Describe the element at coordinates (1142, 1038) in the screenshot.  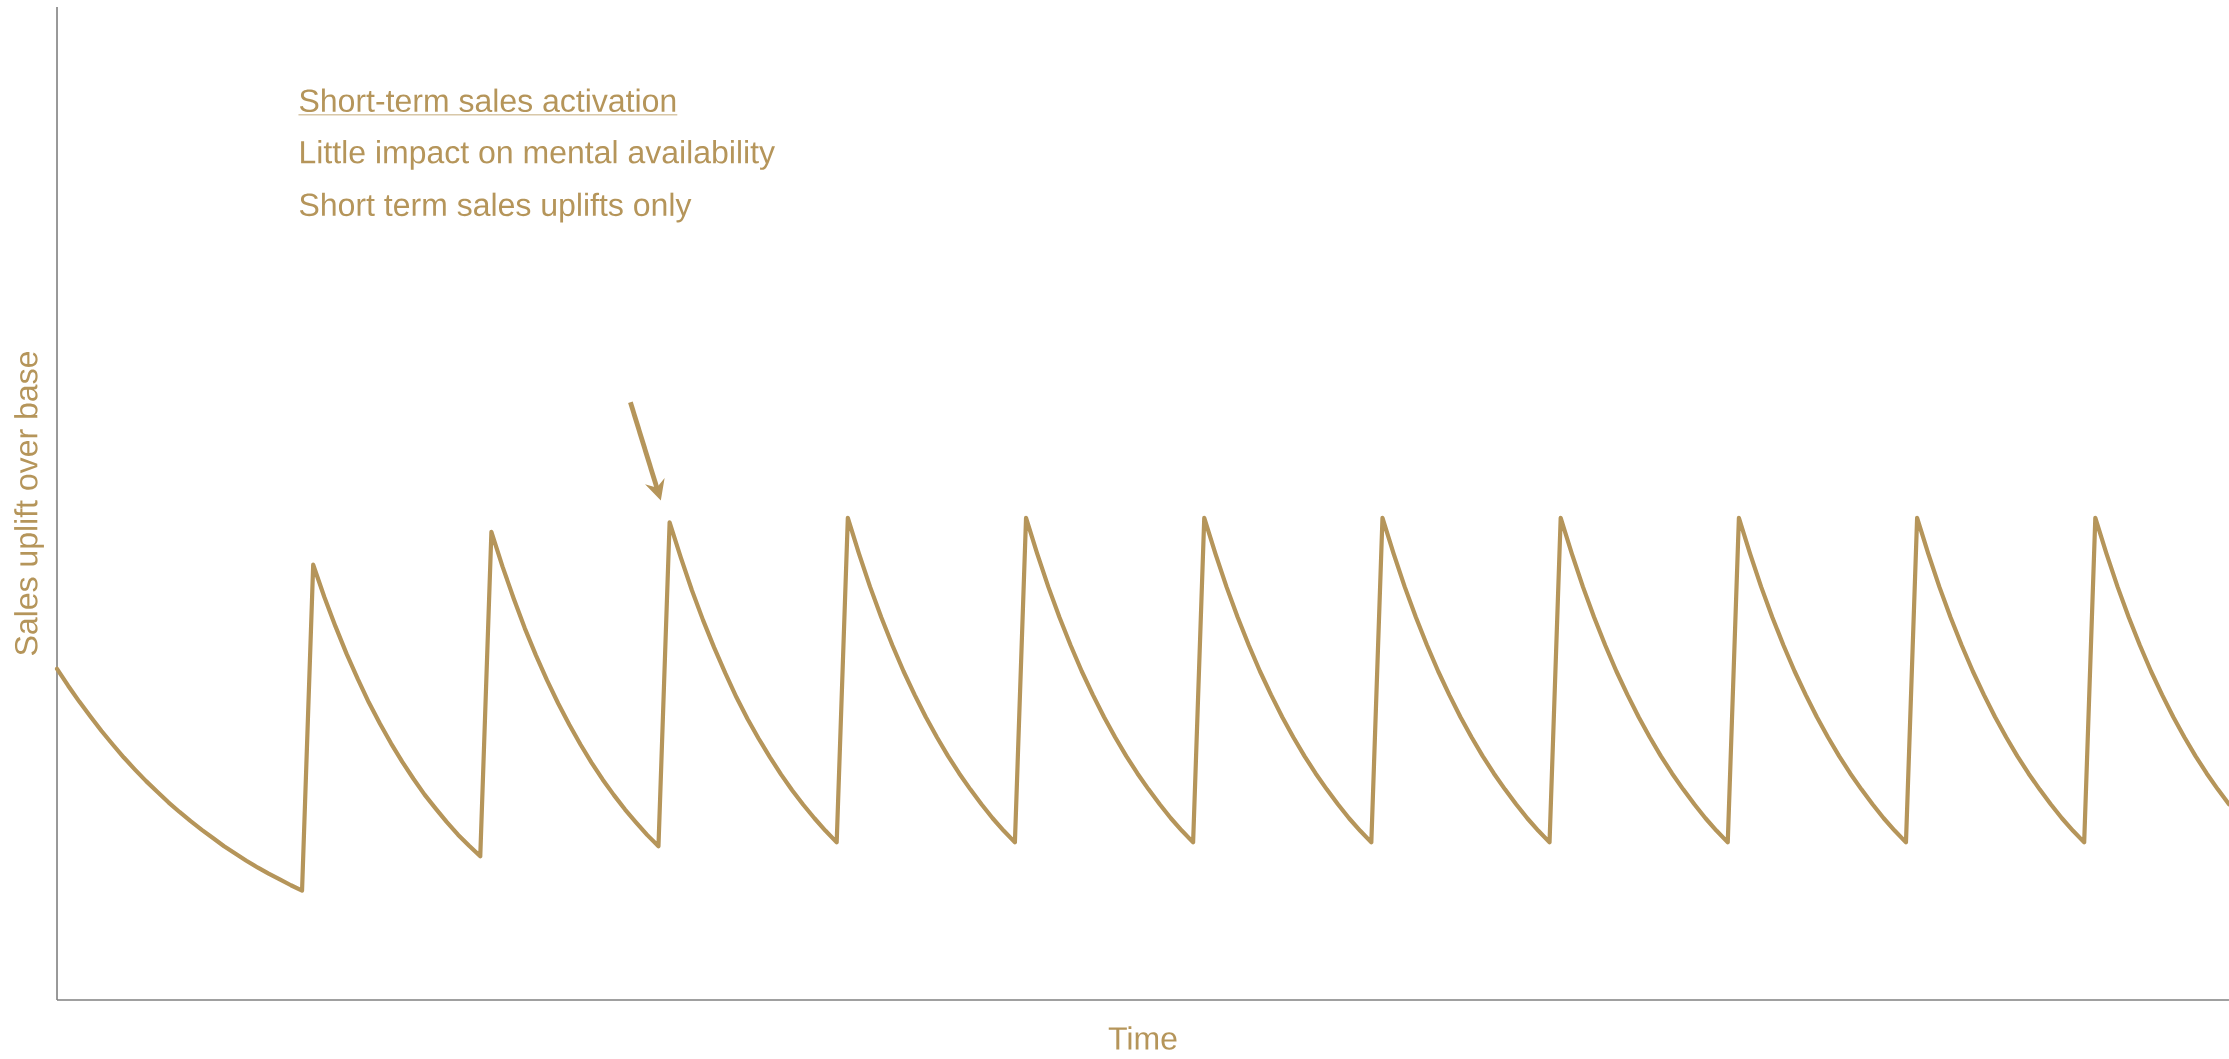
I see `x-axis-title: Time` at that location.